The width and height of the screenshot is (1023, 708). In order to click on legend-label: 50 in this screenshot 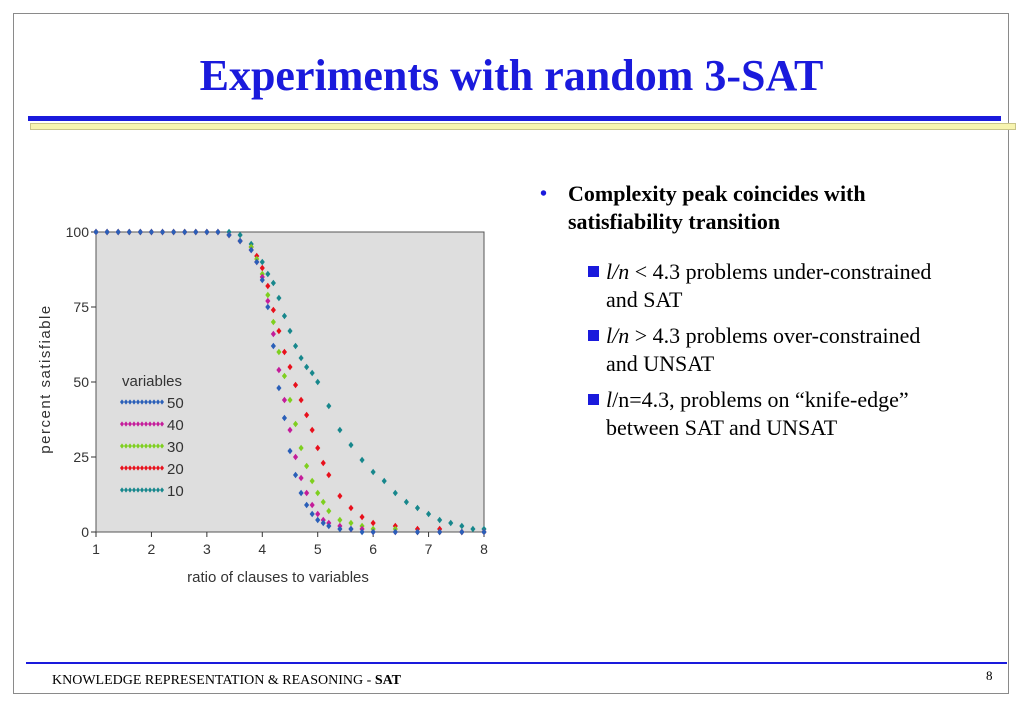, I will do `click(175, 403)`.